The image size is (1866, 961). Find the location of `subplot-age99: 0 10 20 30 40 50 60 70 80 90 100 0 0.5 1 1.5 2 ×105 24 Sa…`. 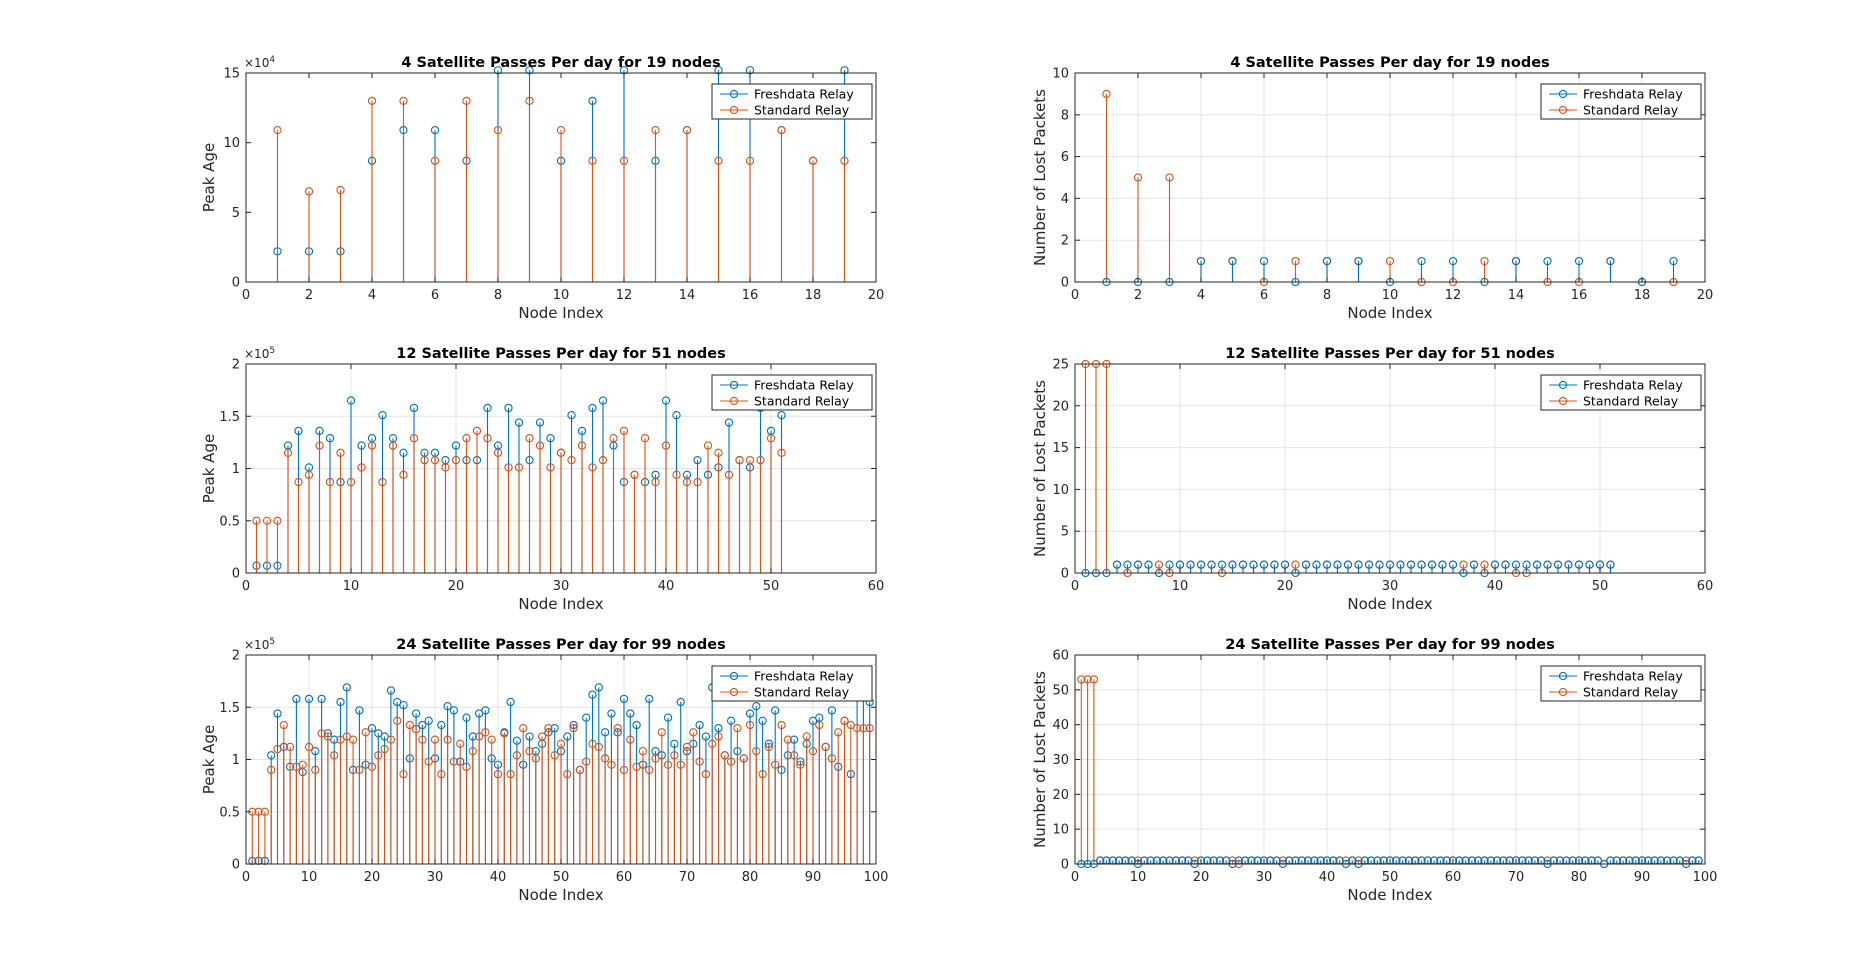

subplot-age99: 0 10 20 30 40 50 60 70 80 90 100 0 0.5 1 1.5 2 ×105 24 Sa… is located at coordinates (544, 770).